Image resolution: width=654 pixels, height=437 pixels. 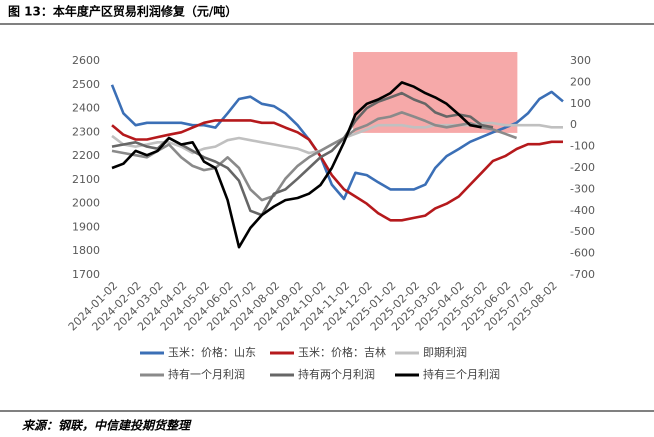 I want to click on legend-label: 即期利润, so click(x=445, y=352).